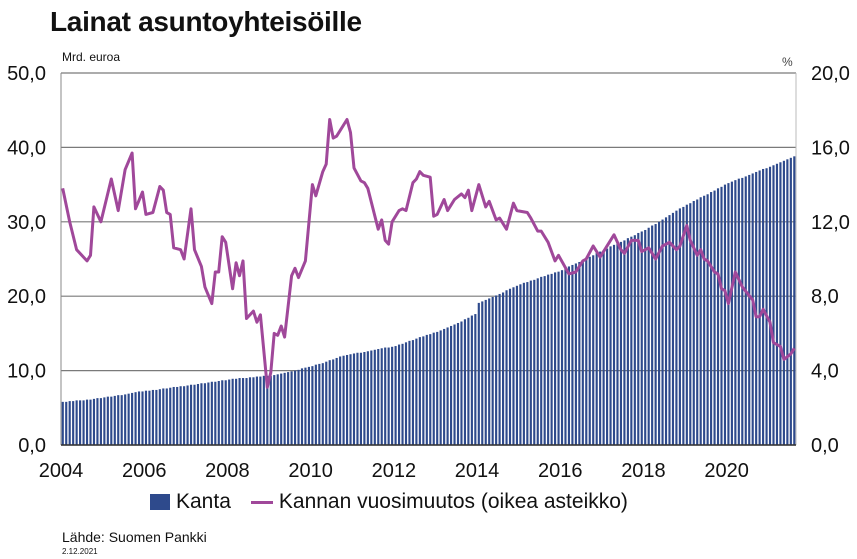  I want to click on x-tick-label: 2006, so click(144, 471).